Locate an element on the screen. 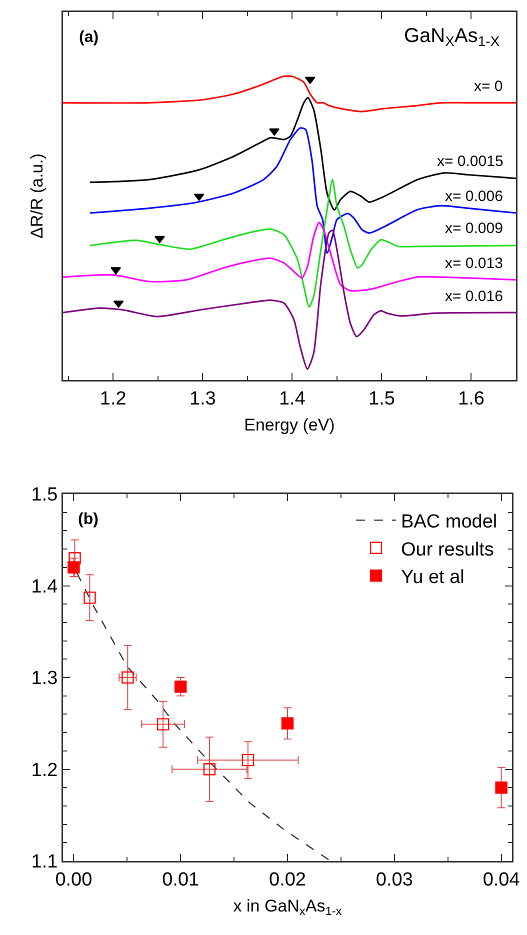 The width and height of the screenshot is (527, 935). series-label: x= 0.016 is located at coordinates (474, 296).